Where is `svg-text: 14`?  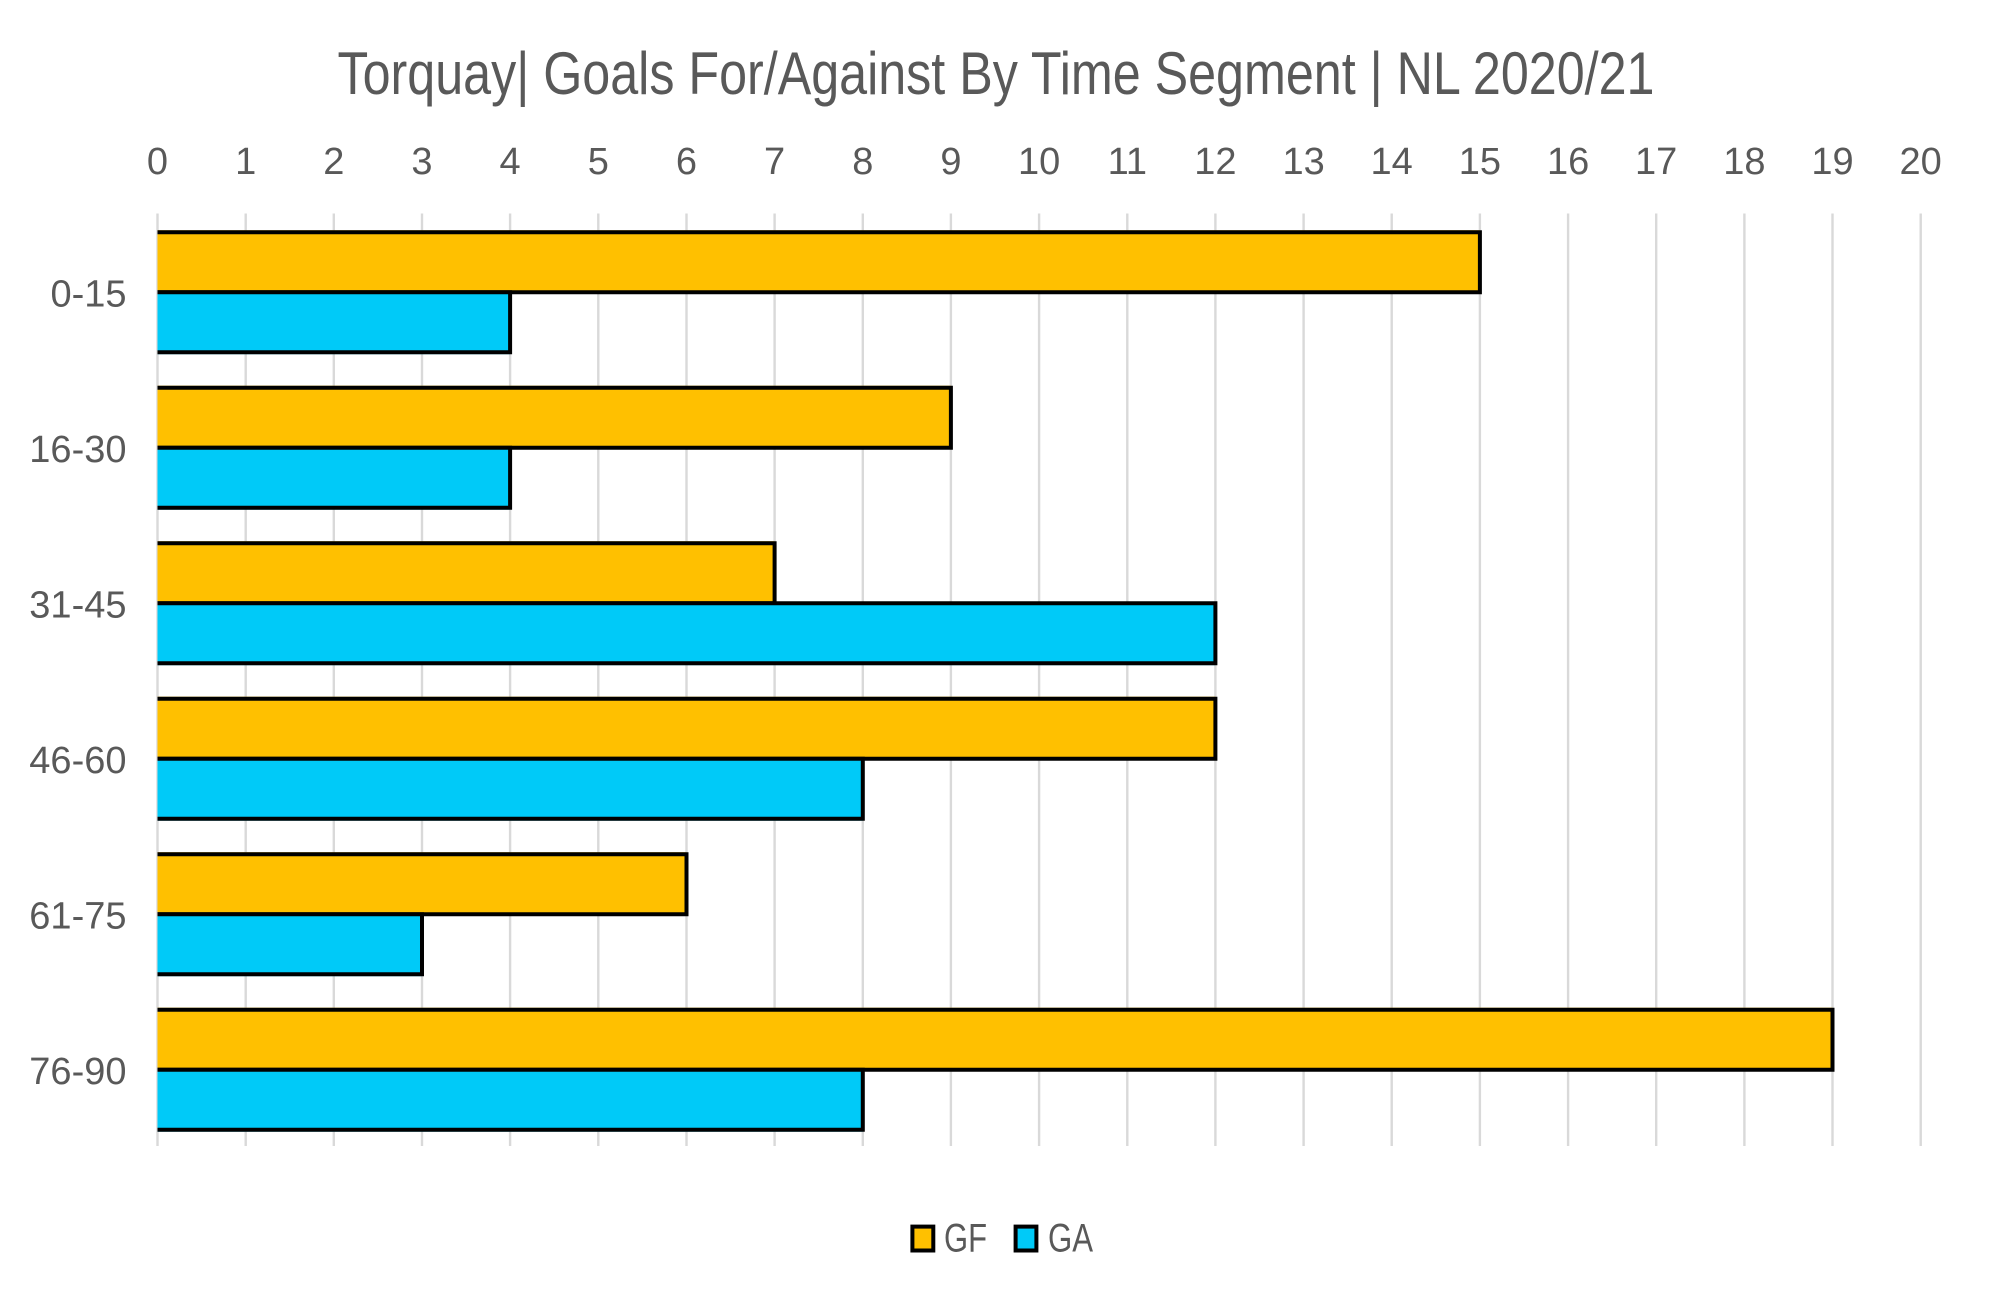 svg-text: 14 is located at coordinates (1392, 162).